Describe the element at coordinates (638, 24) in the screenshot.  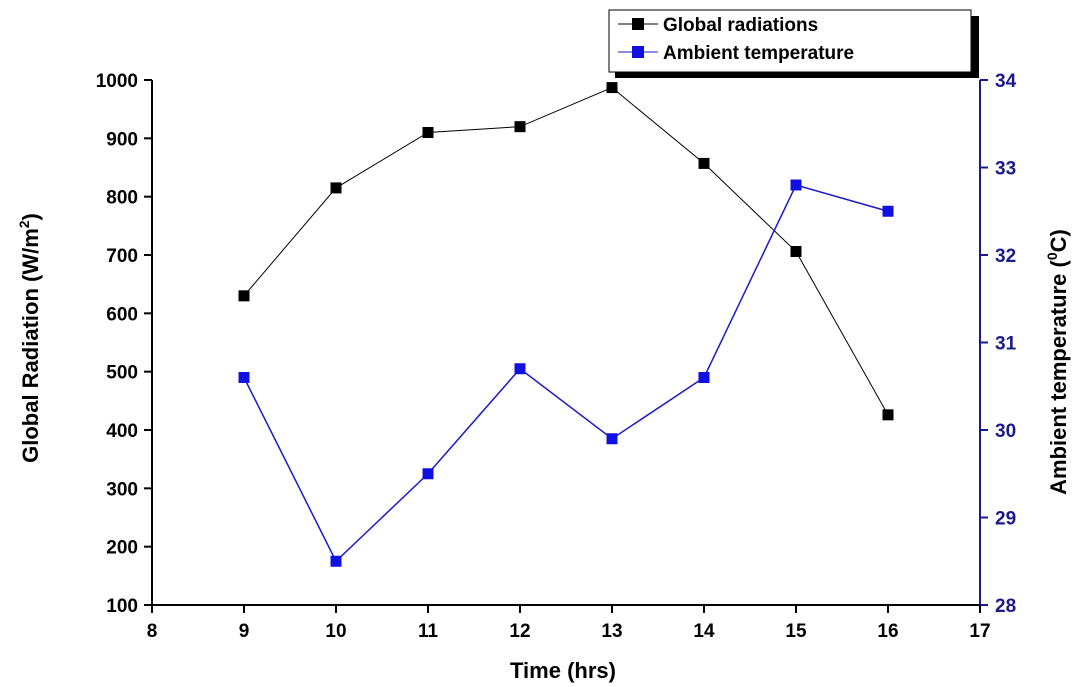
I see `legend-radiation-marker` at that location.